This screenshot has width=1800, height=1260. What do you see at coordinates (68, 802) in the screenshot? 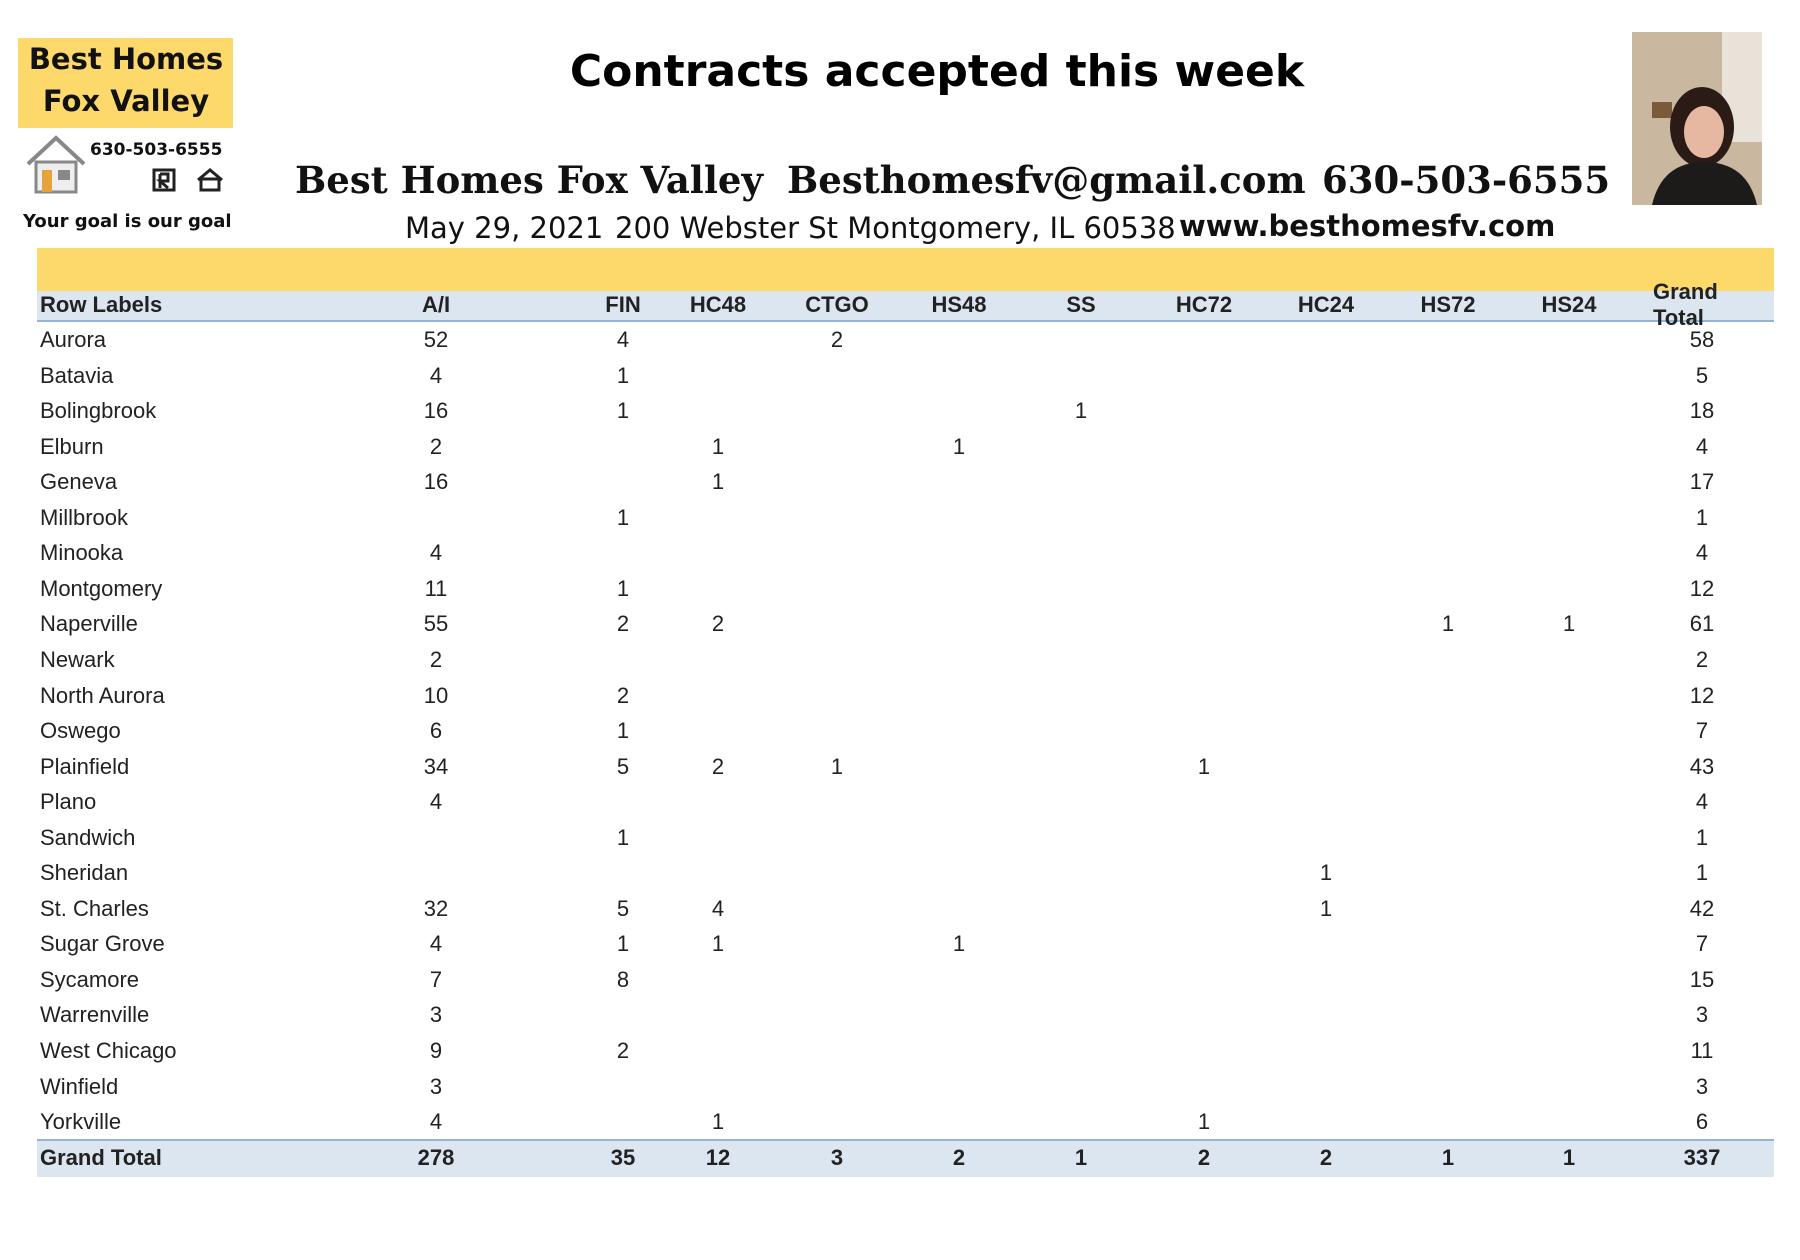
I see `row-label: Plano` at bounding box center [68, 802].